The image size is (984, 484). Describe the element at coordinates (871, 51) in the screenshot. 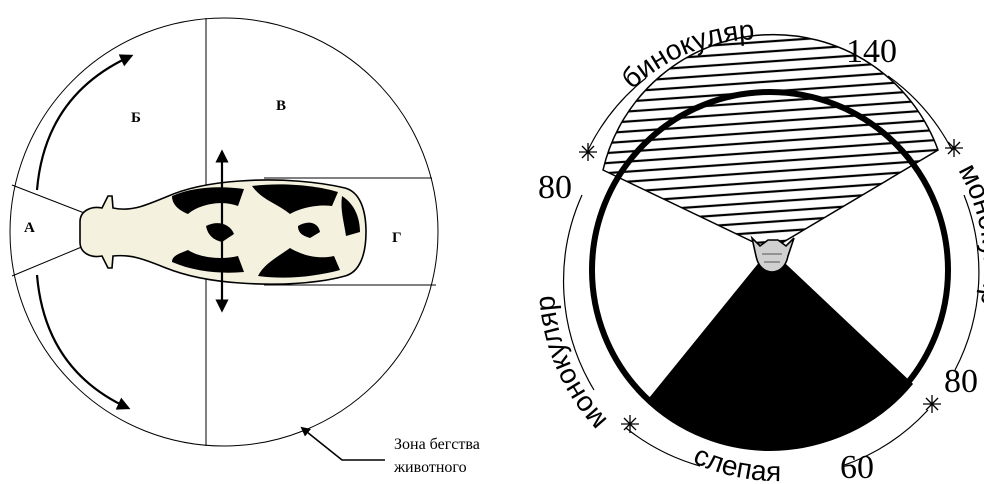

I see `angle-binocular: 140` at that location.